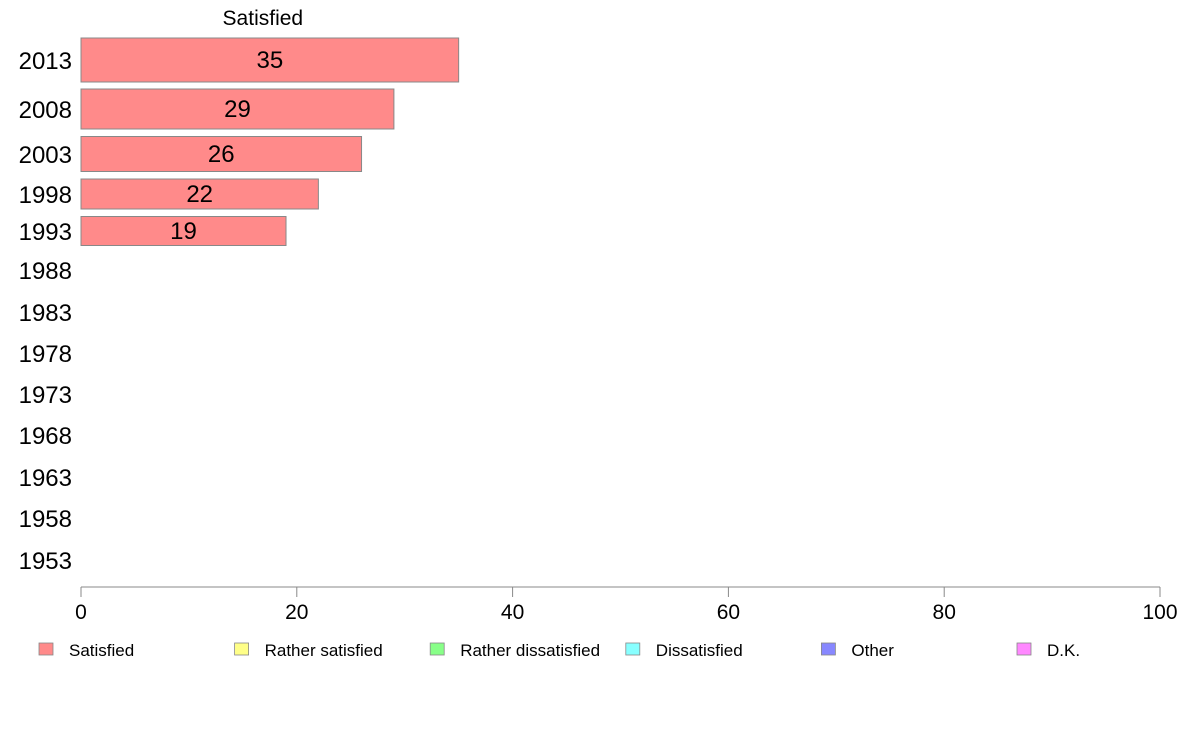  What do you see at coordinates (81, 612) in the screenshot?
I see `x-tick-label: 0` at bounding box center [81, 612].